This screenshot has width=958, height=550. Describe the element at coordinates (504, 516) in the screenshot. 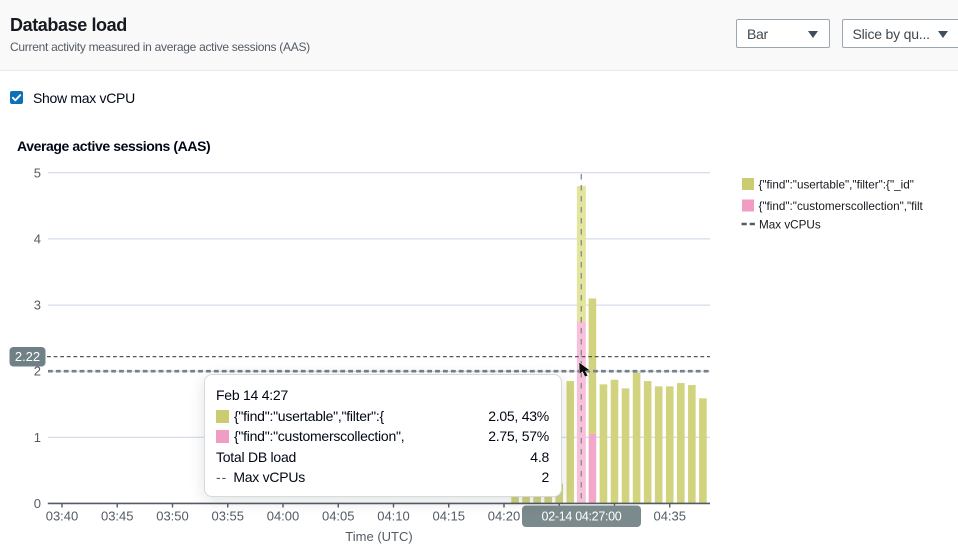

I see `svg-text: 04:20` at that location.